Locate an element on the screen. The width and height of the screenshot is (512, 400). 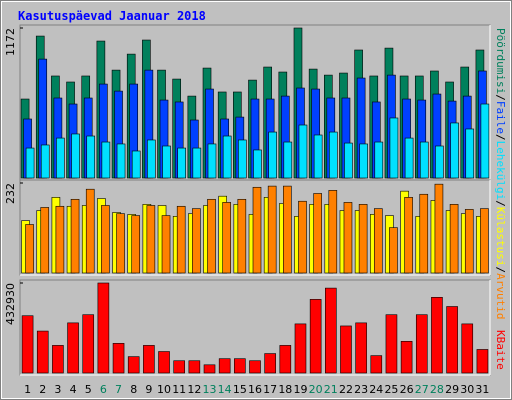
y-tick-label: 1172 is located at coordinates (10, 42).